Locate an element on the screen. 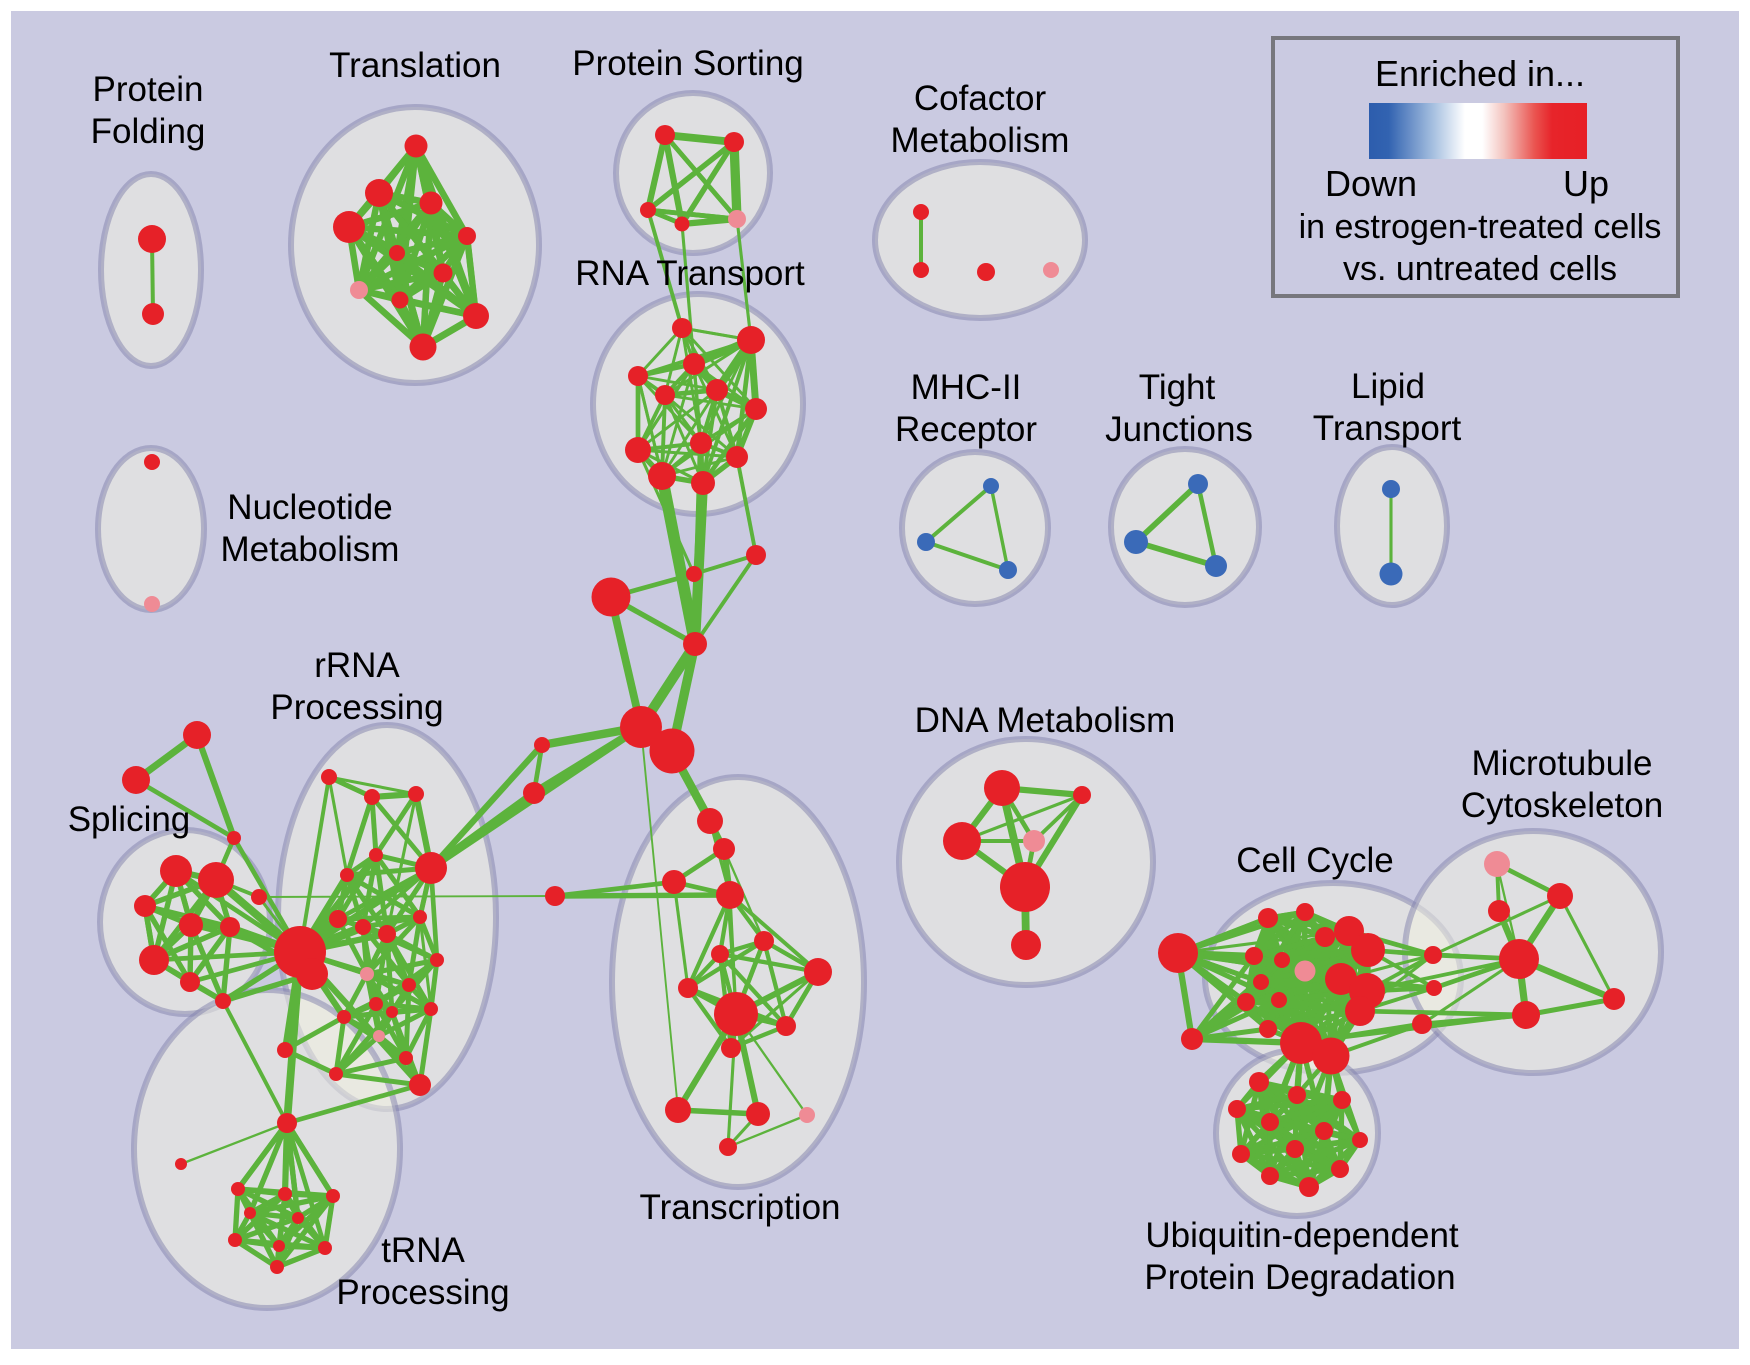  svg-text: Receptor is located at coordinates (966, 429).